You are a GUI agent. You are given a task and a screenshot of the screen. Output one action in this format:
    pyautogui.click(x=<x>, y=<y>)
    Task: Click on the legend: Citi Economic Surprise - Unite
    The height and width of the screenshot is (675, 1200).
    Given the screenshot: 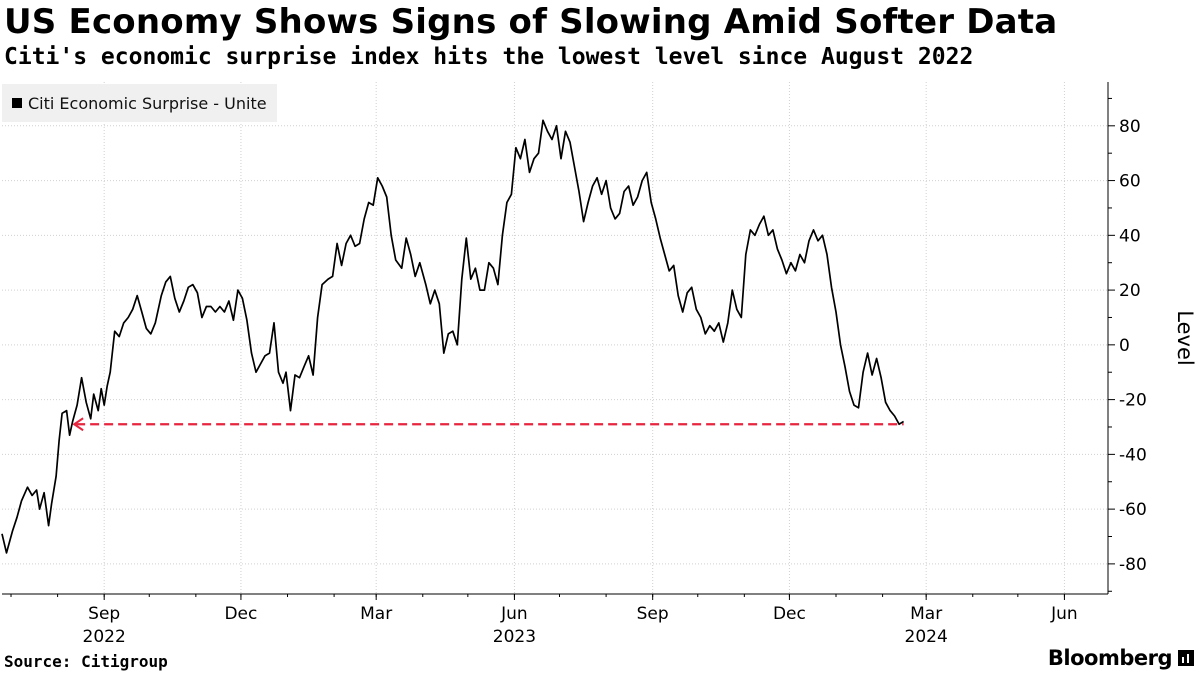 What is the action you would take?
    pyautogui.click(x=139, y=103)
    